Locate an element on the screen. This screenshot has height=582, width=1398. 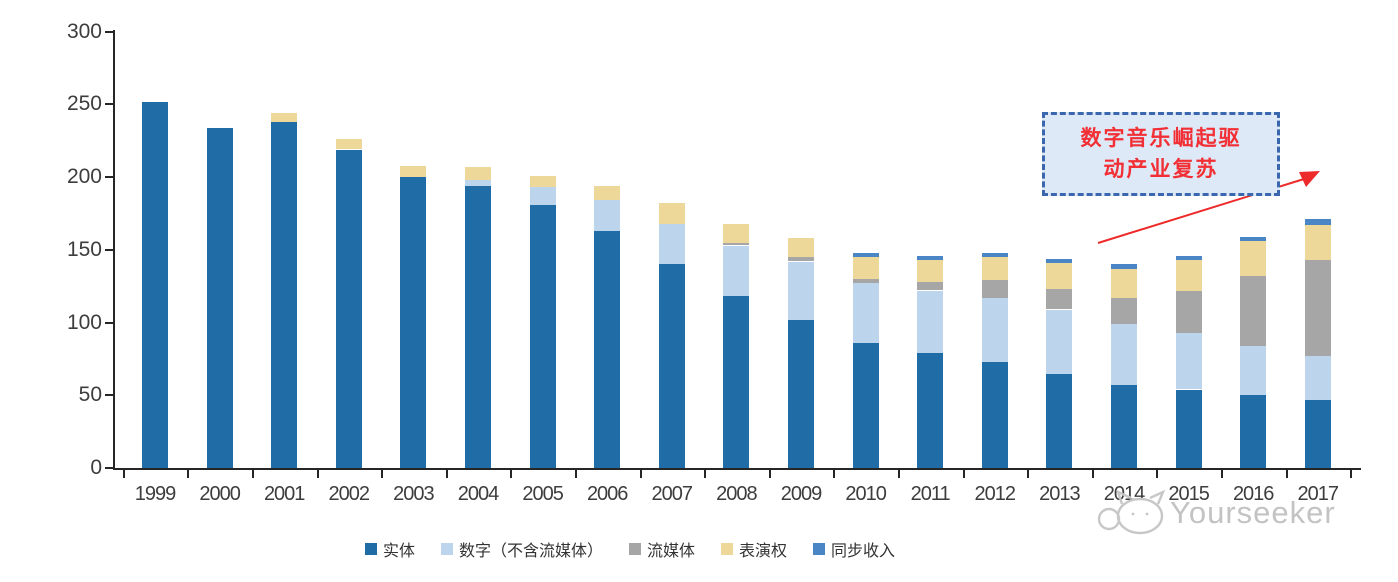
x-axis-year-label: 2009 is located at coordinates (801, 494).